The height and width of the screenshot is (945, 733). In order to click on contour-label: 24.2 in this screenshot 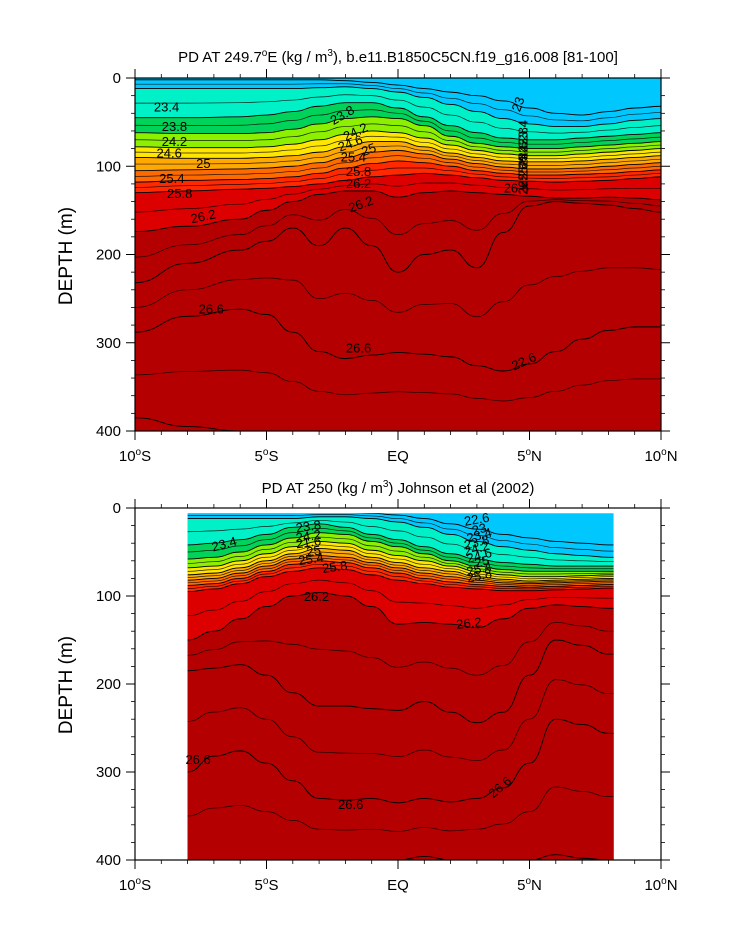, I will do `click(174, 141)`.